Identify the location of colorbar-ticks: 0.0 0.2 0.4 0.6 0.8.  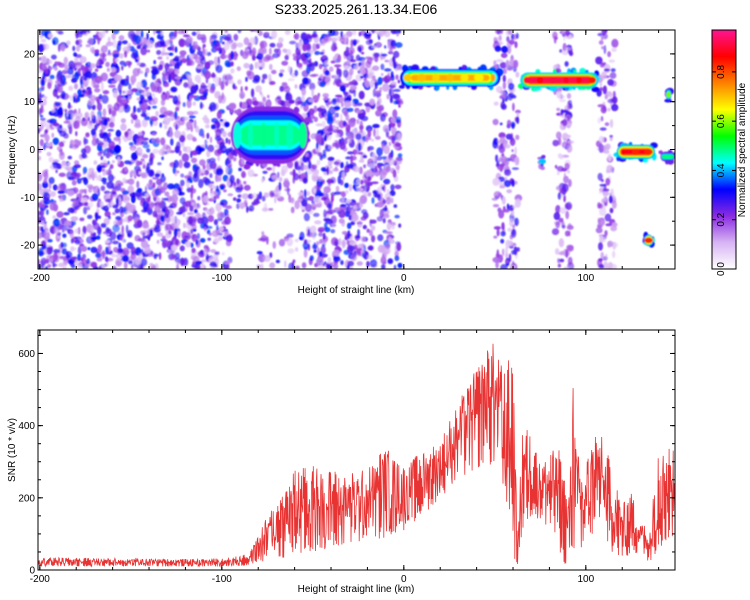
(724, 170).